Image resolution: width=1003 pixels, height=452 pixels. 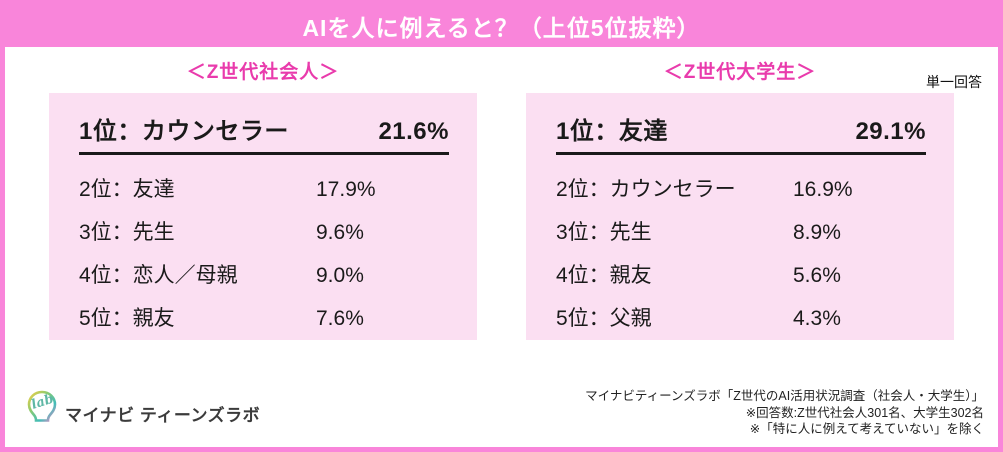 I want to click on answer-type-note: 単一回答, so click(x=954, y=82).